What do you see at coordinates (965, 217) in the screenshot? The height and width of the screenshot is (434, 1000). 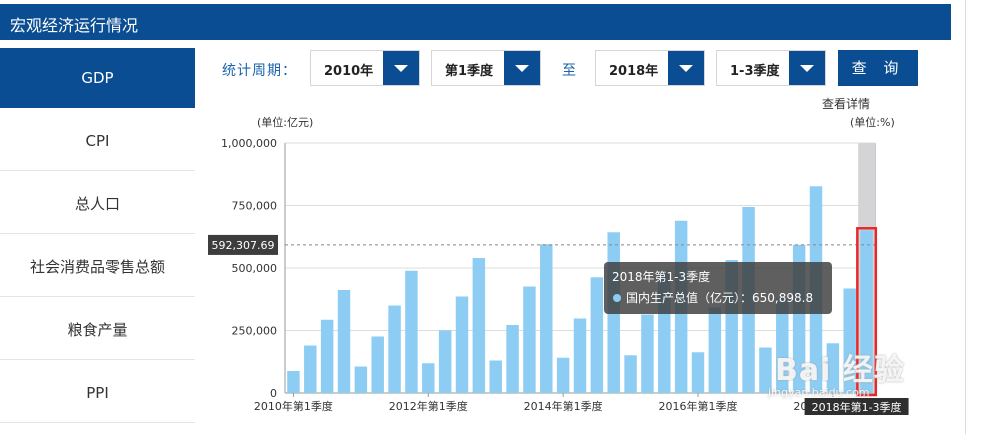 I see `right-divider` at bounding box center [965, 217].